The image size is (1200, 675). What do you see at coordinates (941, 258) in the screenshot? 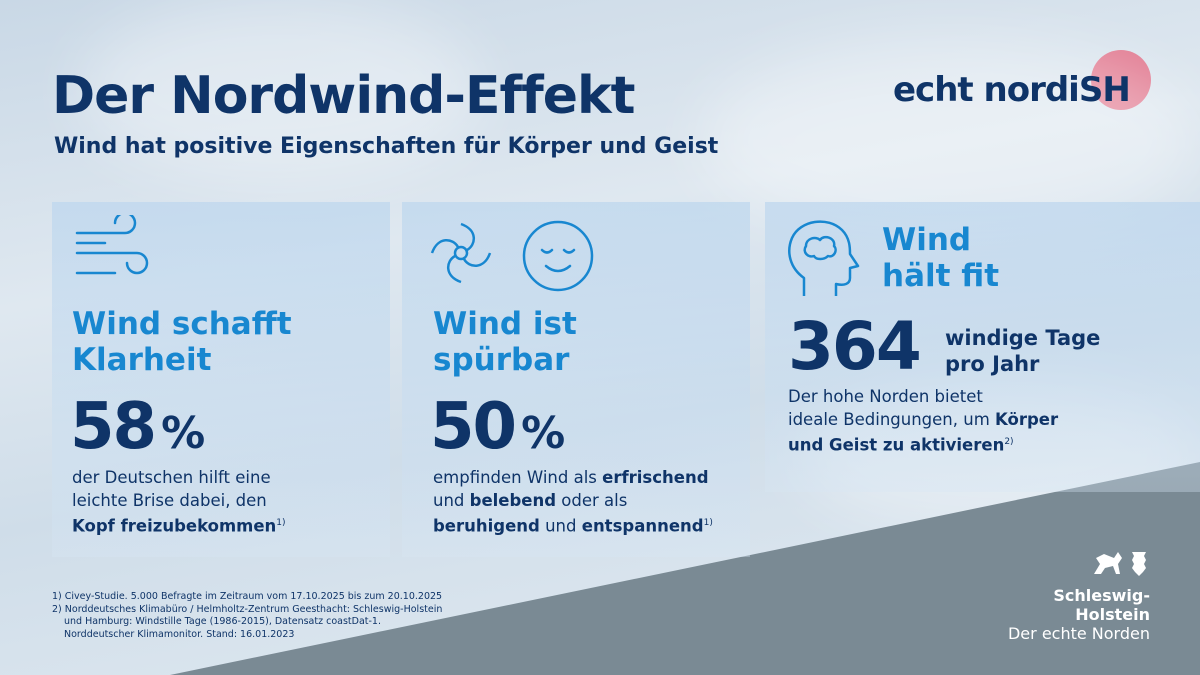
I see `panel-title: Wind hält fit` at bounding box center [941, 258].